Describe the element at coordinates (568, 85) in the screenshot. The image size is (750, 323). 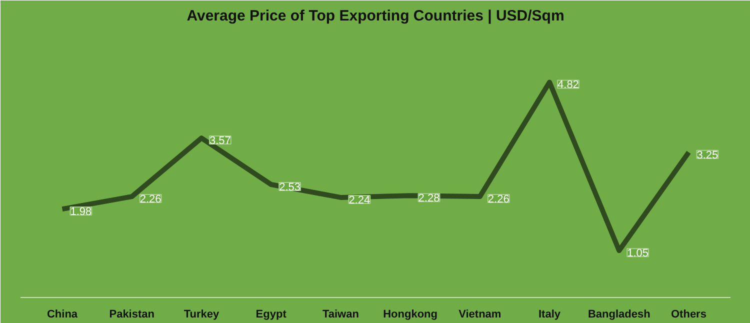
I see `data-label: 4.82` at that location.